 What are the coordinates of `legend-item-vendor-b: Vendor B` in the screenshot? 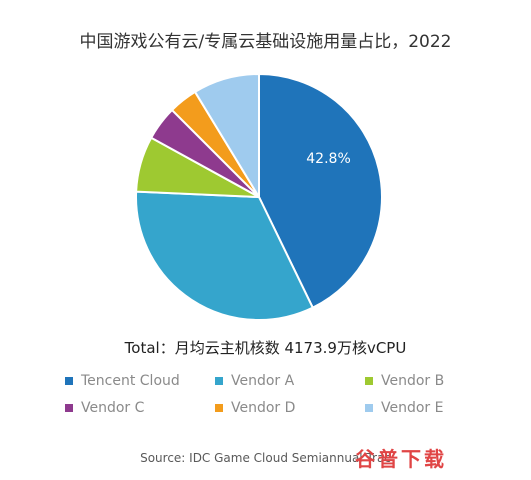 It's located at (404, 381).